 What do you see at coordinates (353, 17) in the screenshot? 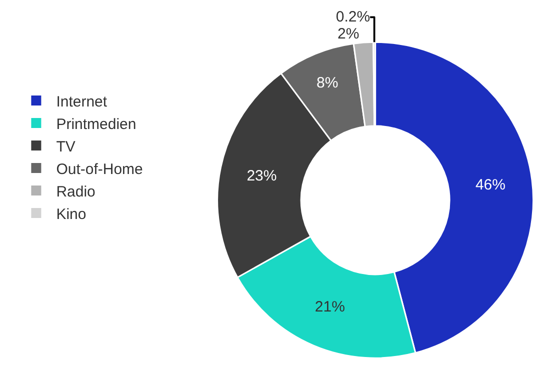
I see `data-label: 0.2%` at bounding box center [353, 17].